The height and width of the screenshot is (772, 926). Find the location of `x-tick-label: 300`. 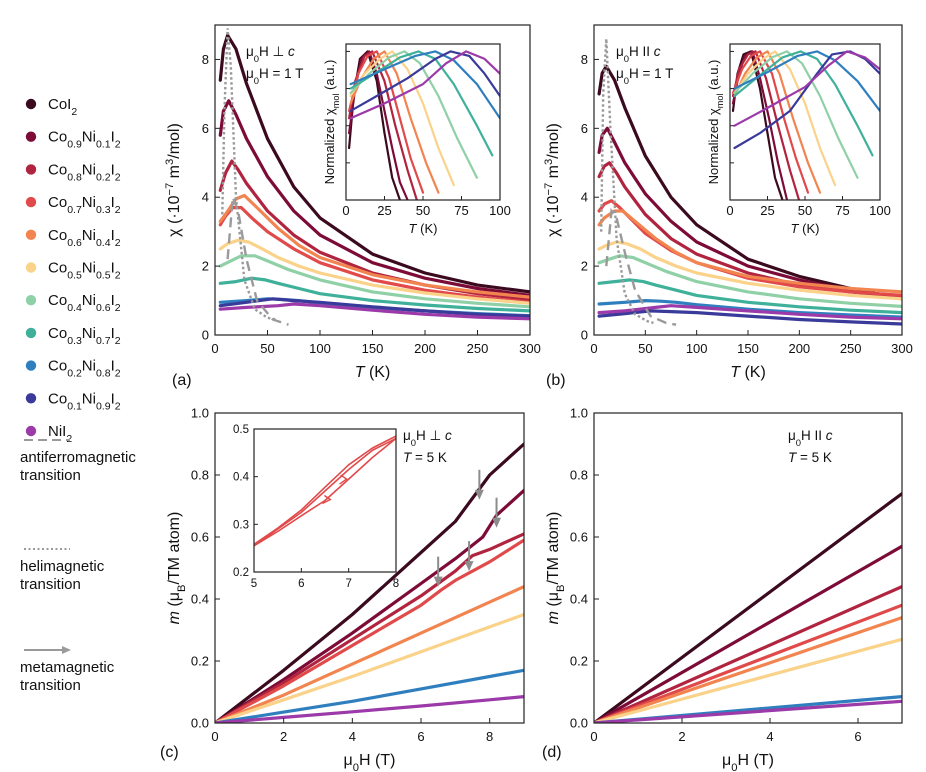

x-tick-label: 300 is located at coordinates (902, 348).